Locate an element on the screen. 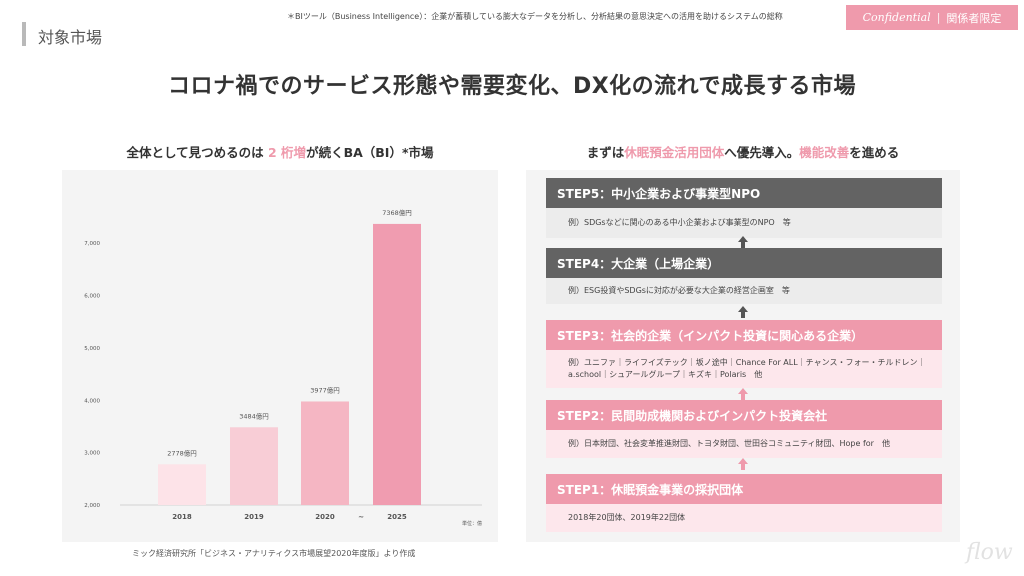 The image size is (1024, 576). bar-value-label: 2778億円 is located at coordinates (182, 452).